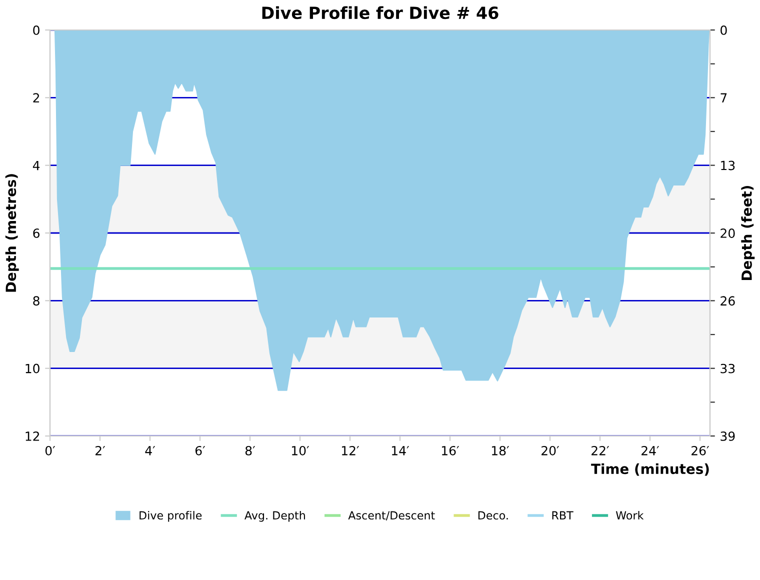 The image size is (760, 580). Describe the element at coordinates (723, 97) in the screenshot. I see `y2-tick-label: 7` at that location.